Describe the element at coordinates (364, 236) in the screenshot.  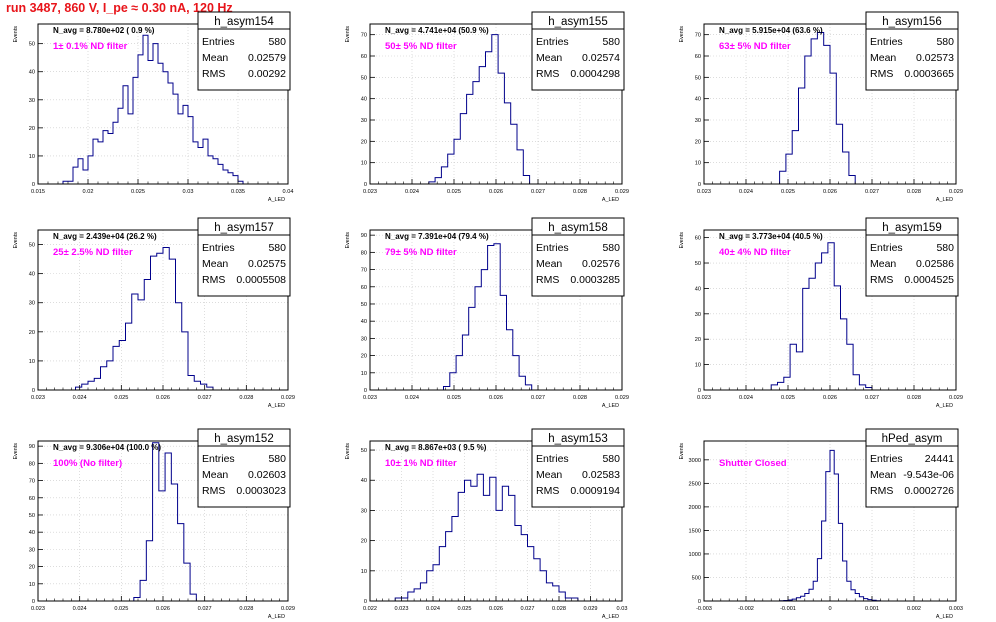
I see `y-tick-label: 90` at that location.